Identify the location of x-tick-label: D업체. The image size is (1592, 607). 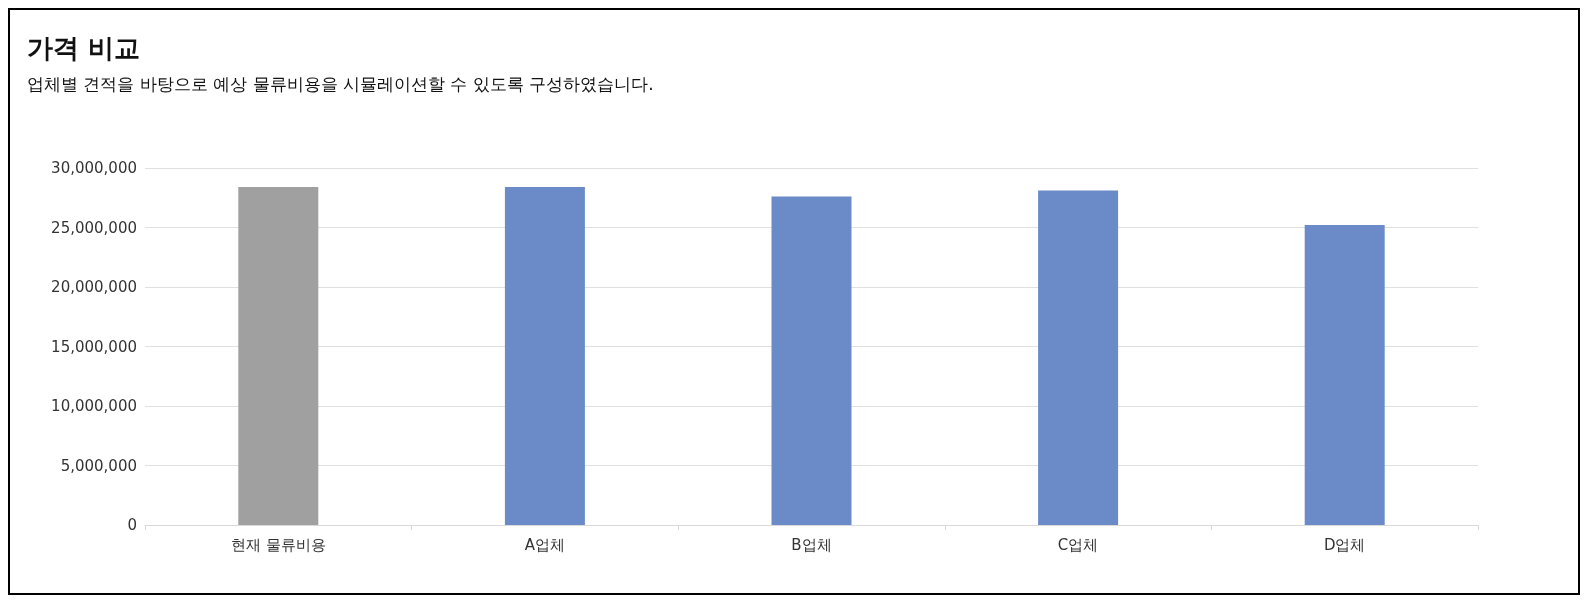
(1344, 544).